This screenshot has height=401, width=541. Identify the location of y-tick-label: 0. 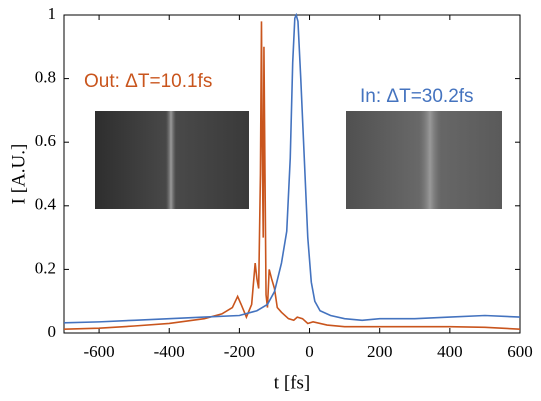
(52, 331).